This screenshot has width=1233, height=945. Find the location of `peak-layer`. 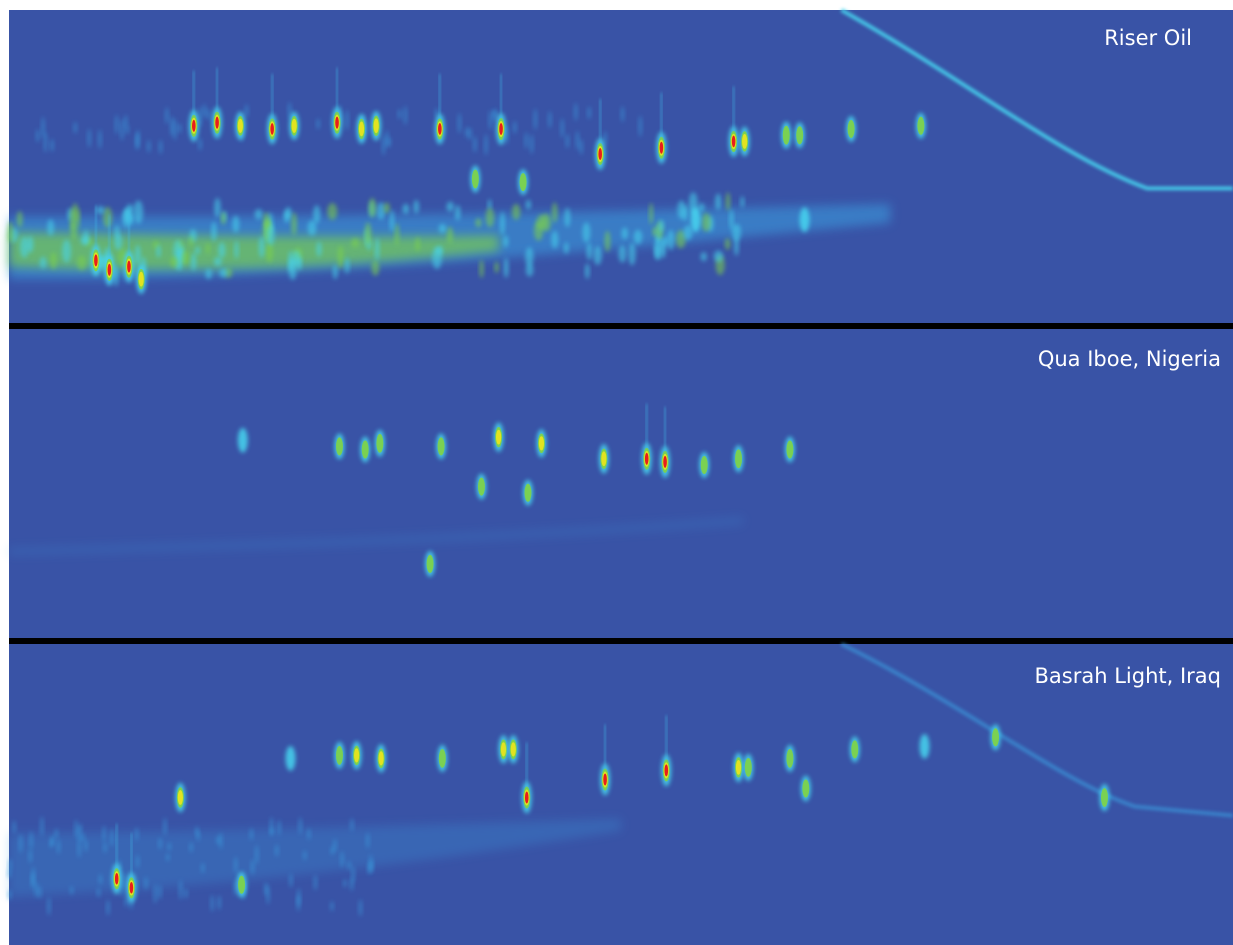

peak-layer is located at coordinates (516, 490).